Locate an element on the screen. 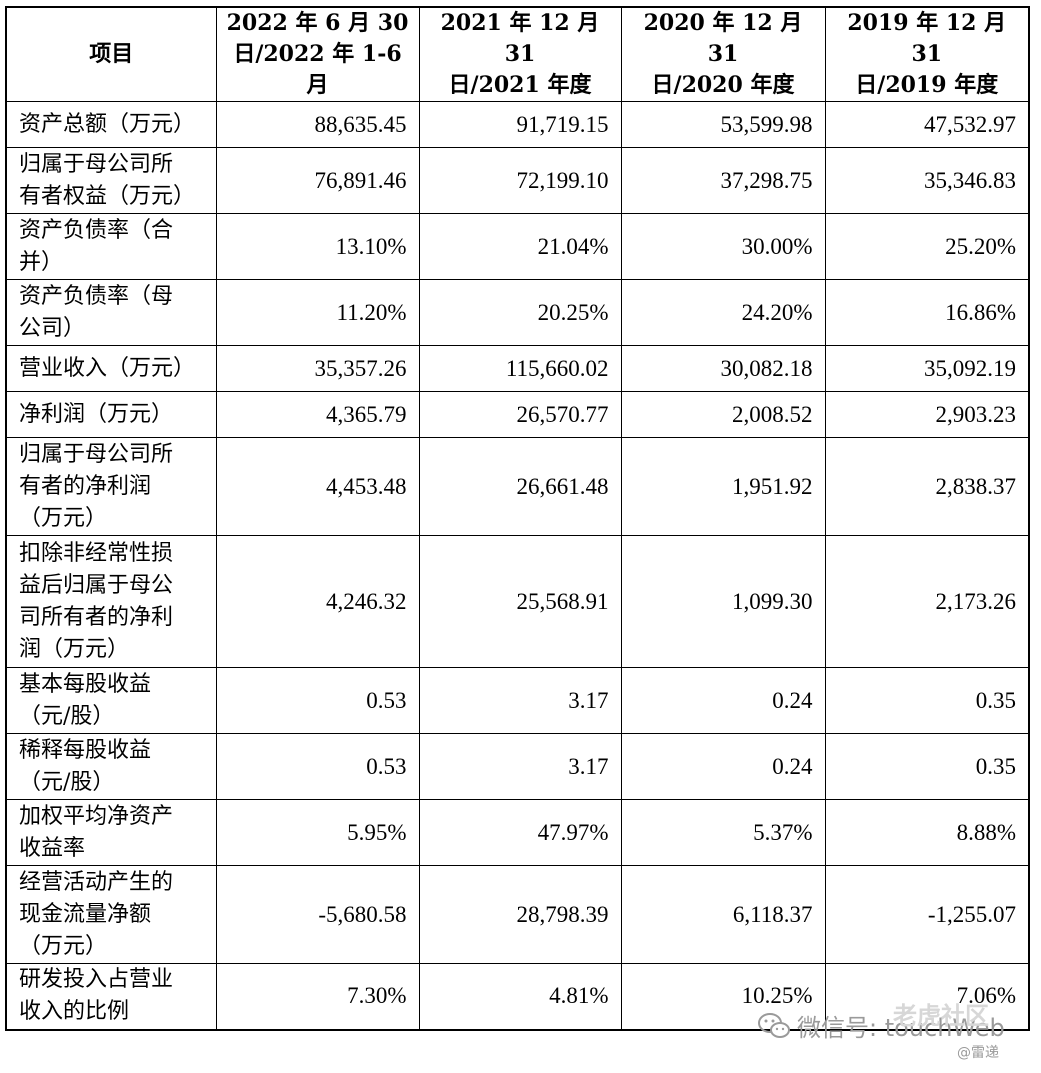 This screenshot has width=1041, height=1073. row-label-line: 有者权益（万元） is located at coordinates (107, 196).